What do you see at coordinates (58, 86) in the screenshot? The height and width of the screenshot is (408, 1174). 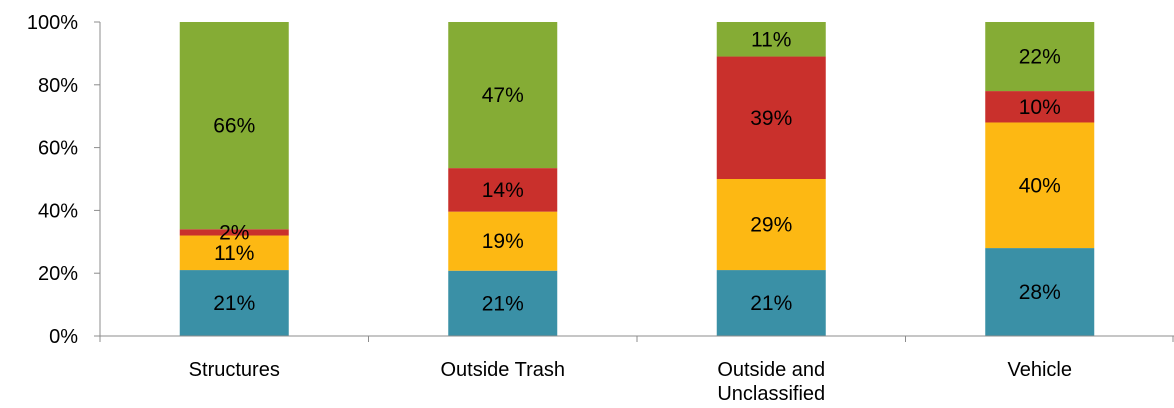 I see `y-tick-label: 80%` at bounding box center [58, 86].